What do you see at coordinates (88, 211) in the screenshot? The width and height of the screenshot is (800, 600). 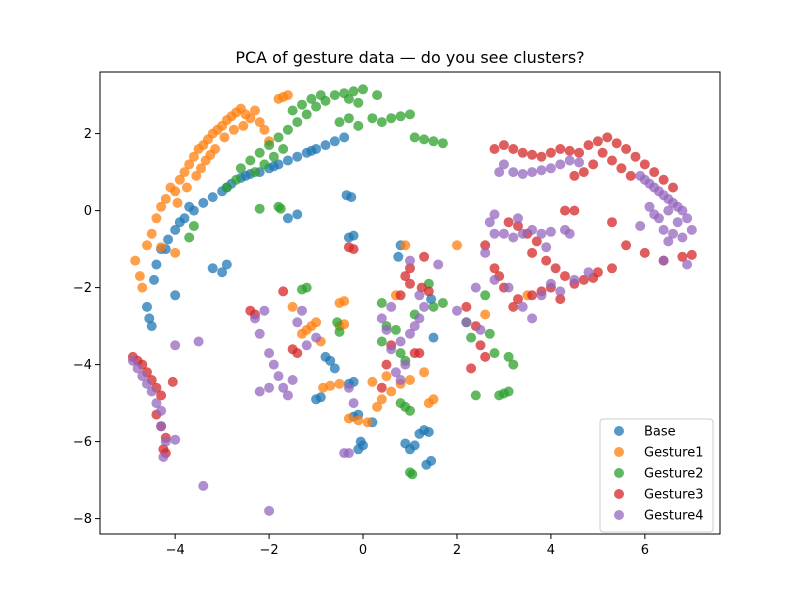 I see `y-tick-label: 0` at bounding box center [88, 211].